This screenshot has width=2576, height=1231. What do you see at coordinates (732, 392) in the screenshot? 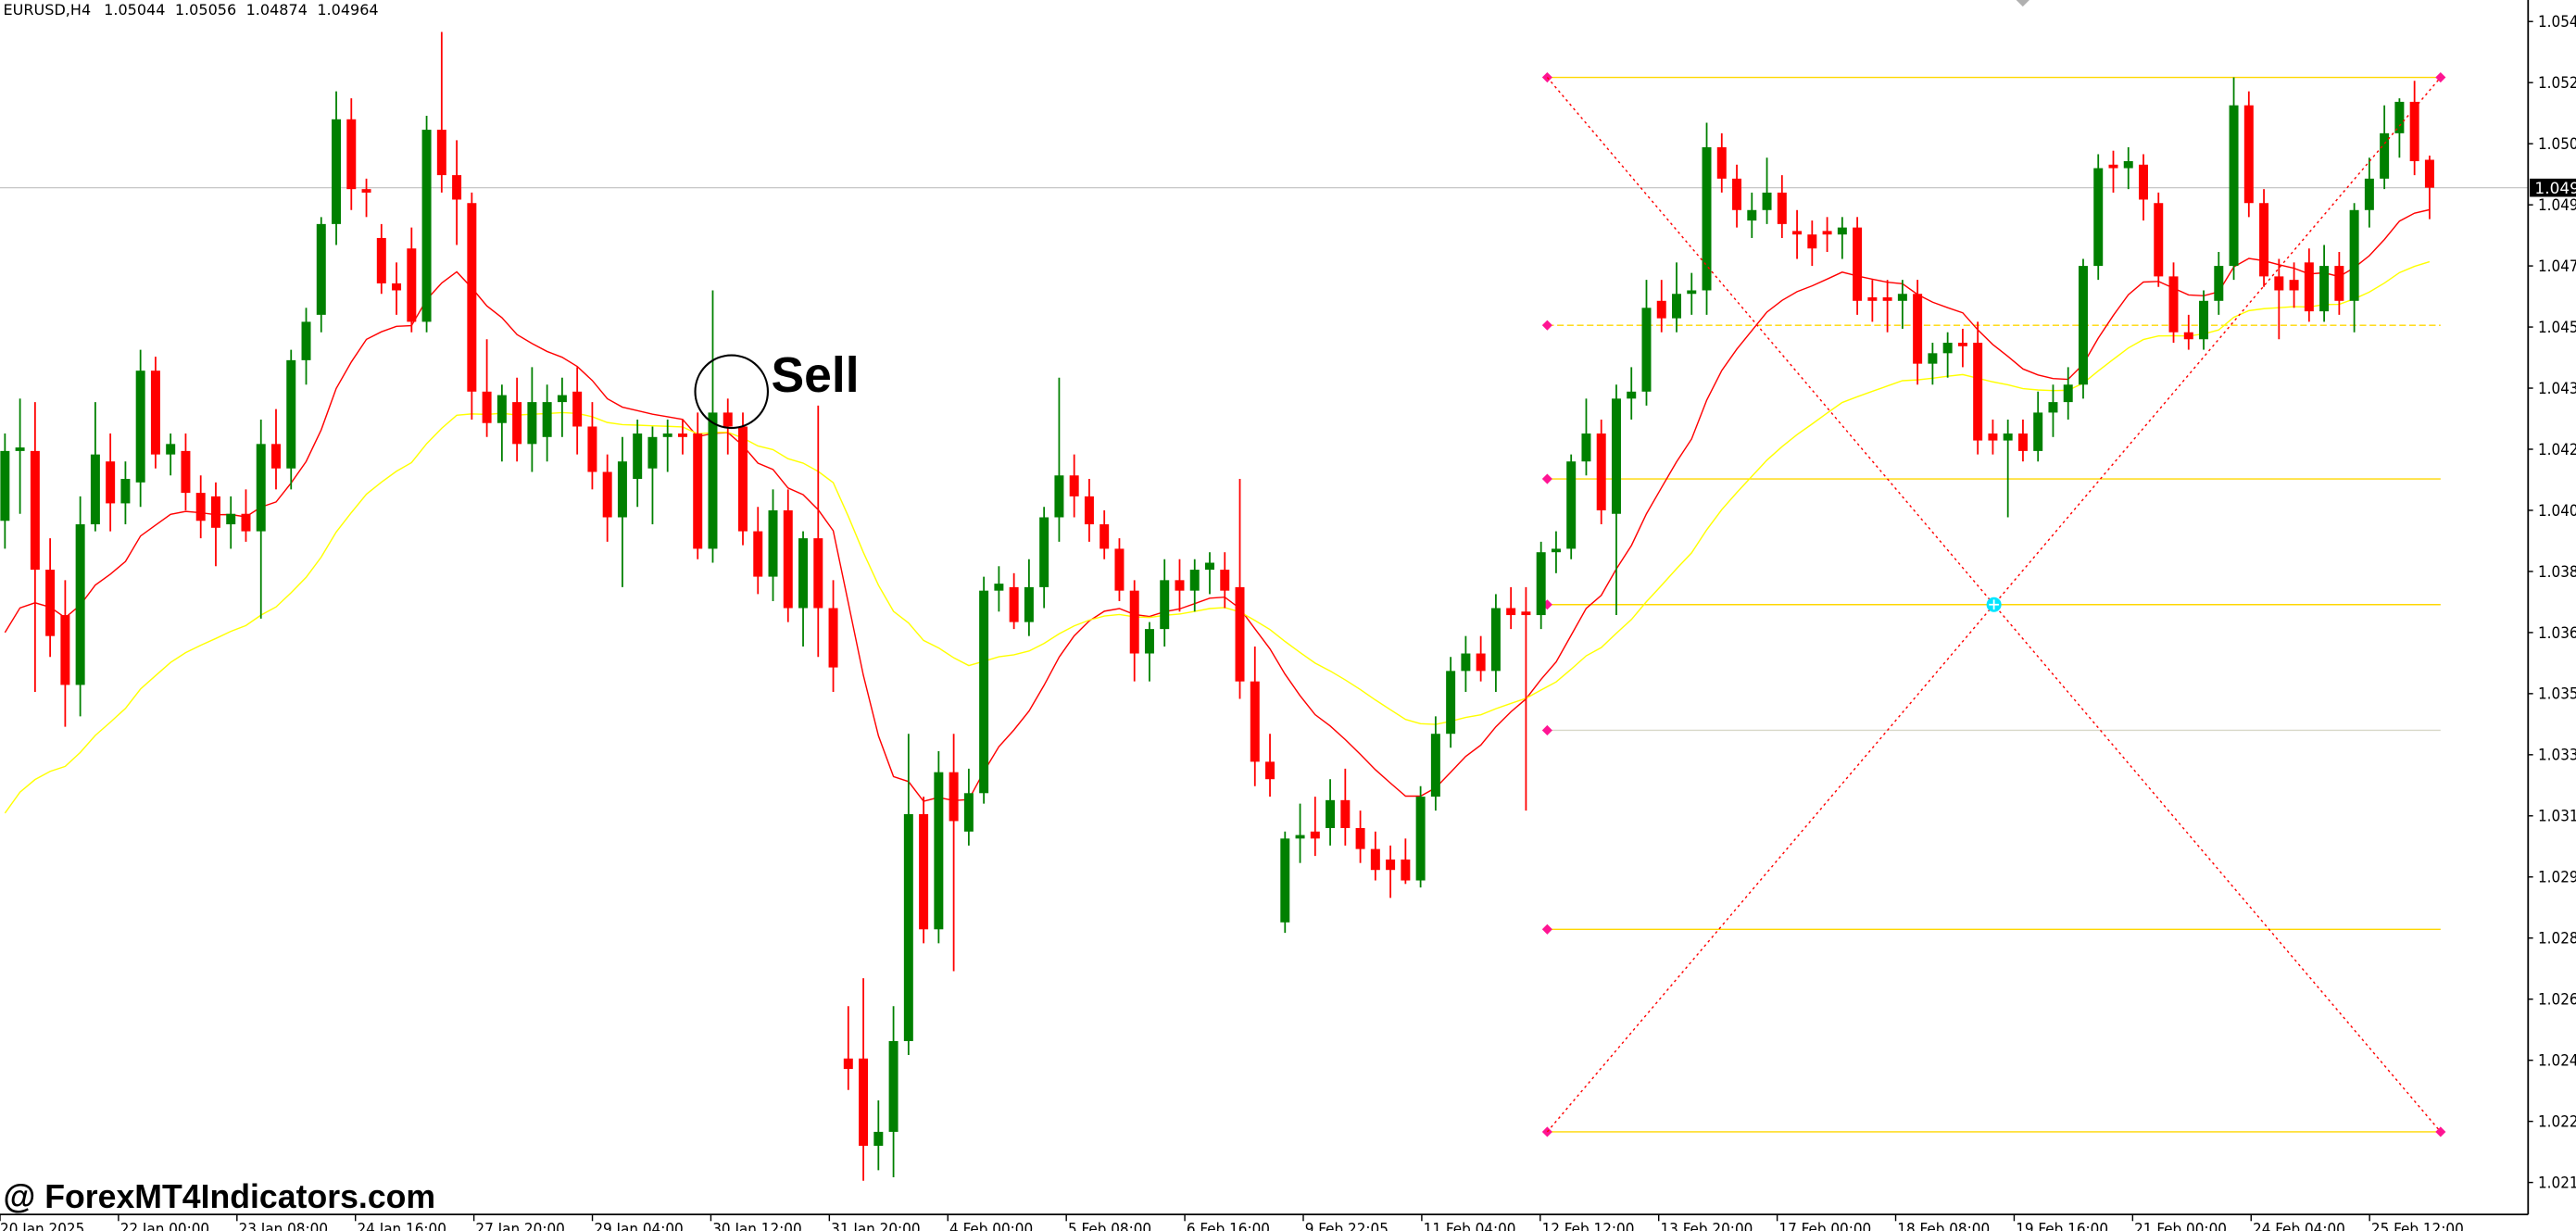
I see `sell-signal-circle` at bounding box center [732, 392].